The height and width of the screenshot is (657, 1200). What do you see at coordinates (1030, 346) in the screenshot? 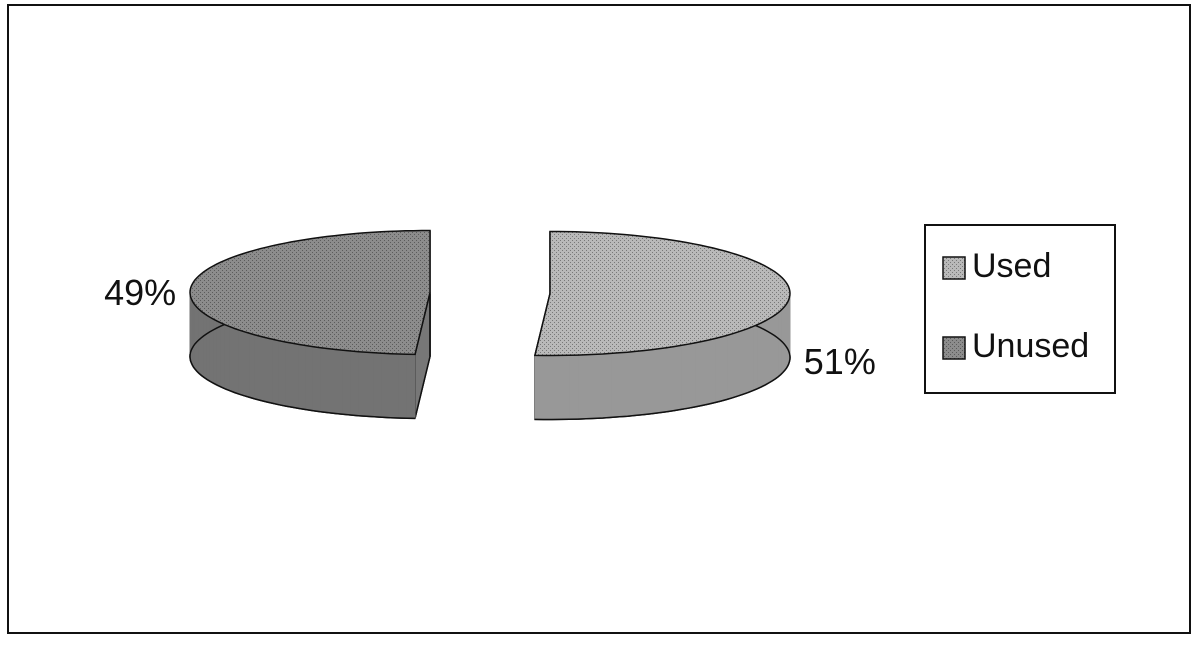
I see `legend-label: Unused` at bounding box center [1030, 346].